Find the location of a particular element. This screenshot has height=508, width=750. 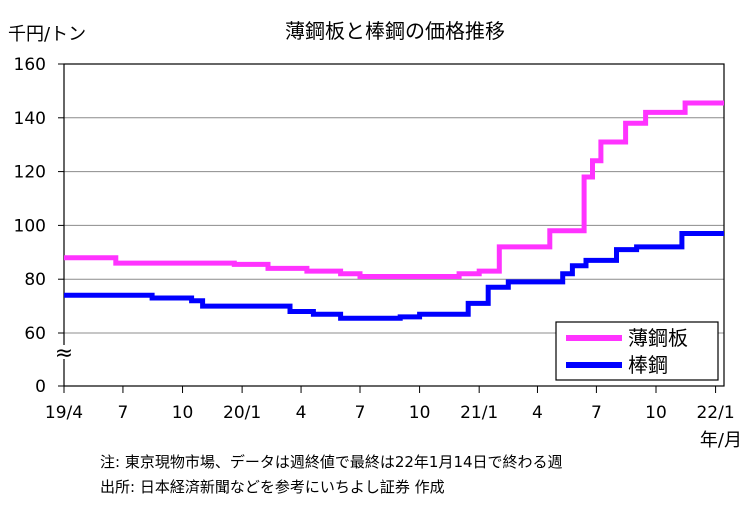

legend-label-1: 棒鋼 is located at coordinates (648, 365).